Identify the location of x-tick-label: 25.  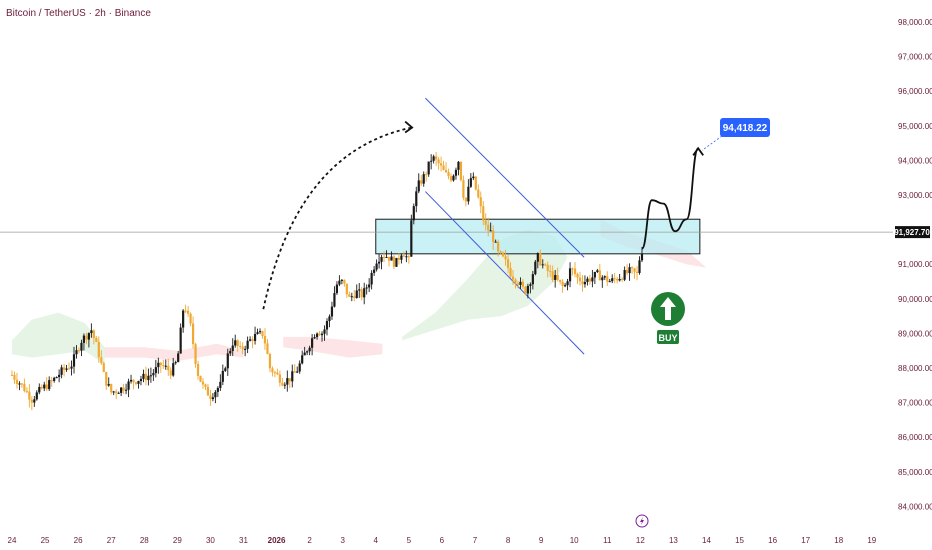
(45, 540).